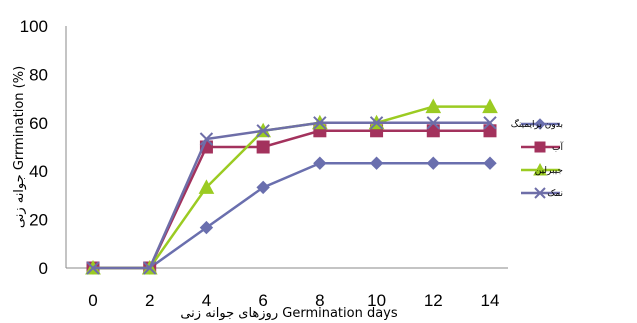  What do you see at coordinates (319, 300) in the screenshot?
I see `x-tick-label: 8` at bounding box center [319, 300].